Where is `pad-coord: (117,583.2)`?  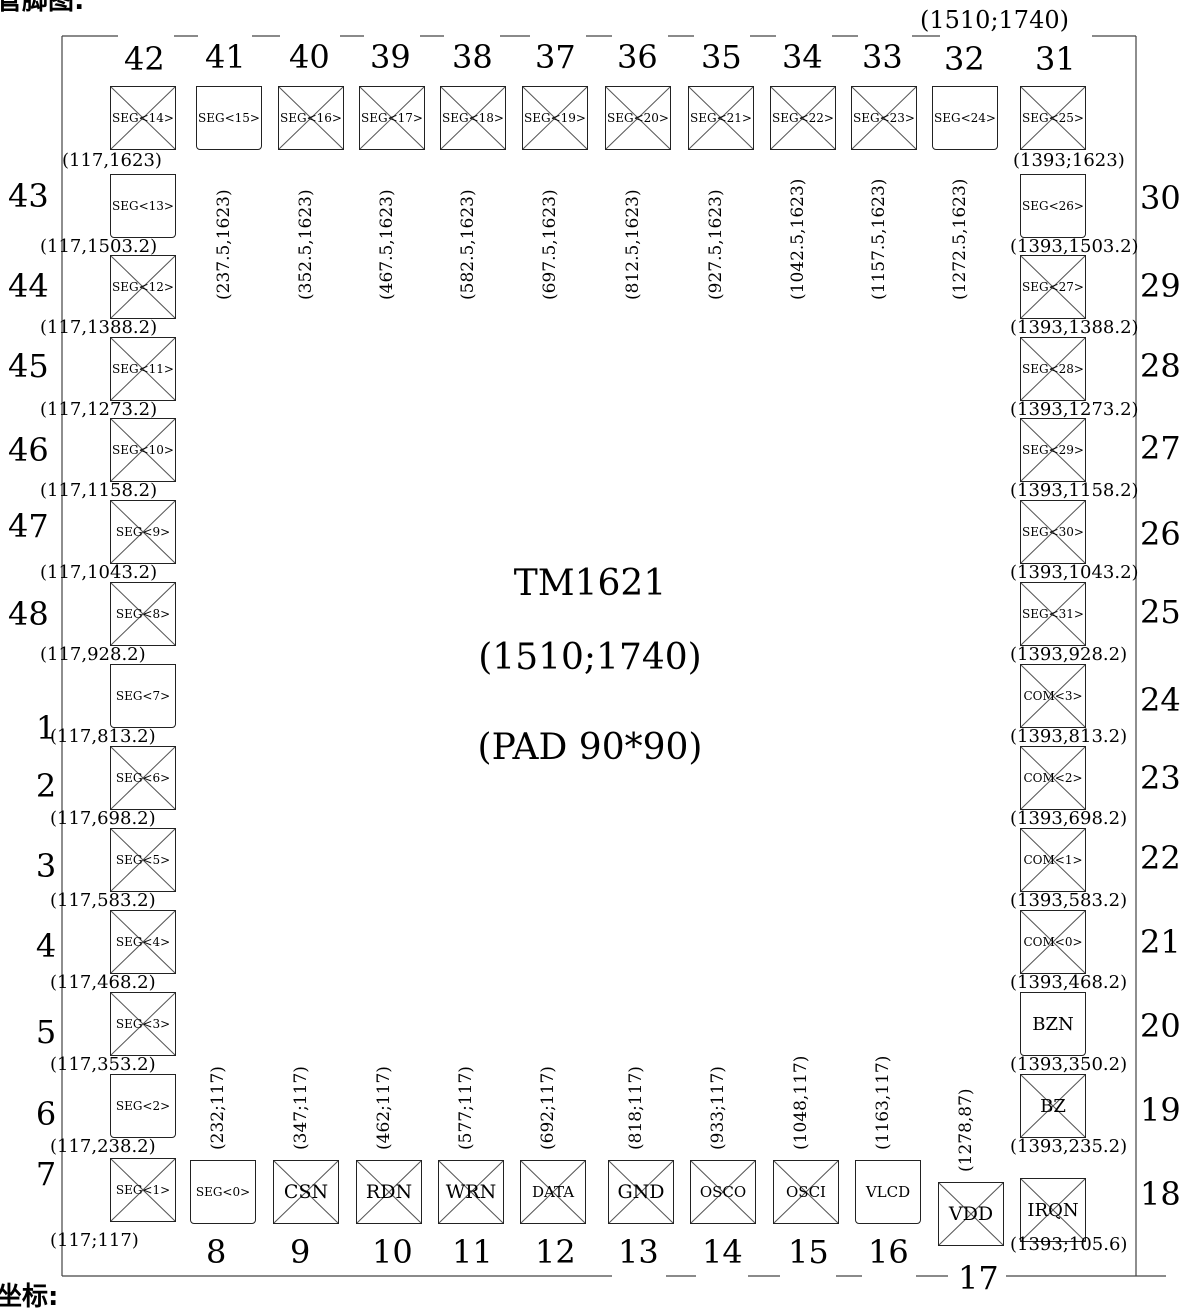
pad-coord: (117,583.2) is located at coordinates (103, 900).